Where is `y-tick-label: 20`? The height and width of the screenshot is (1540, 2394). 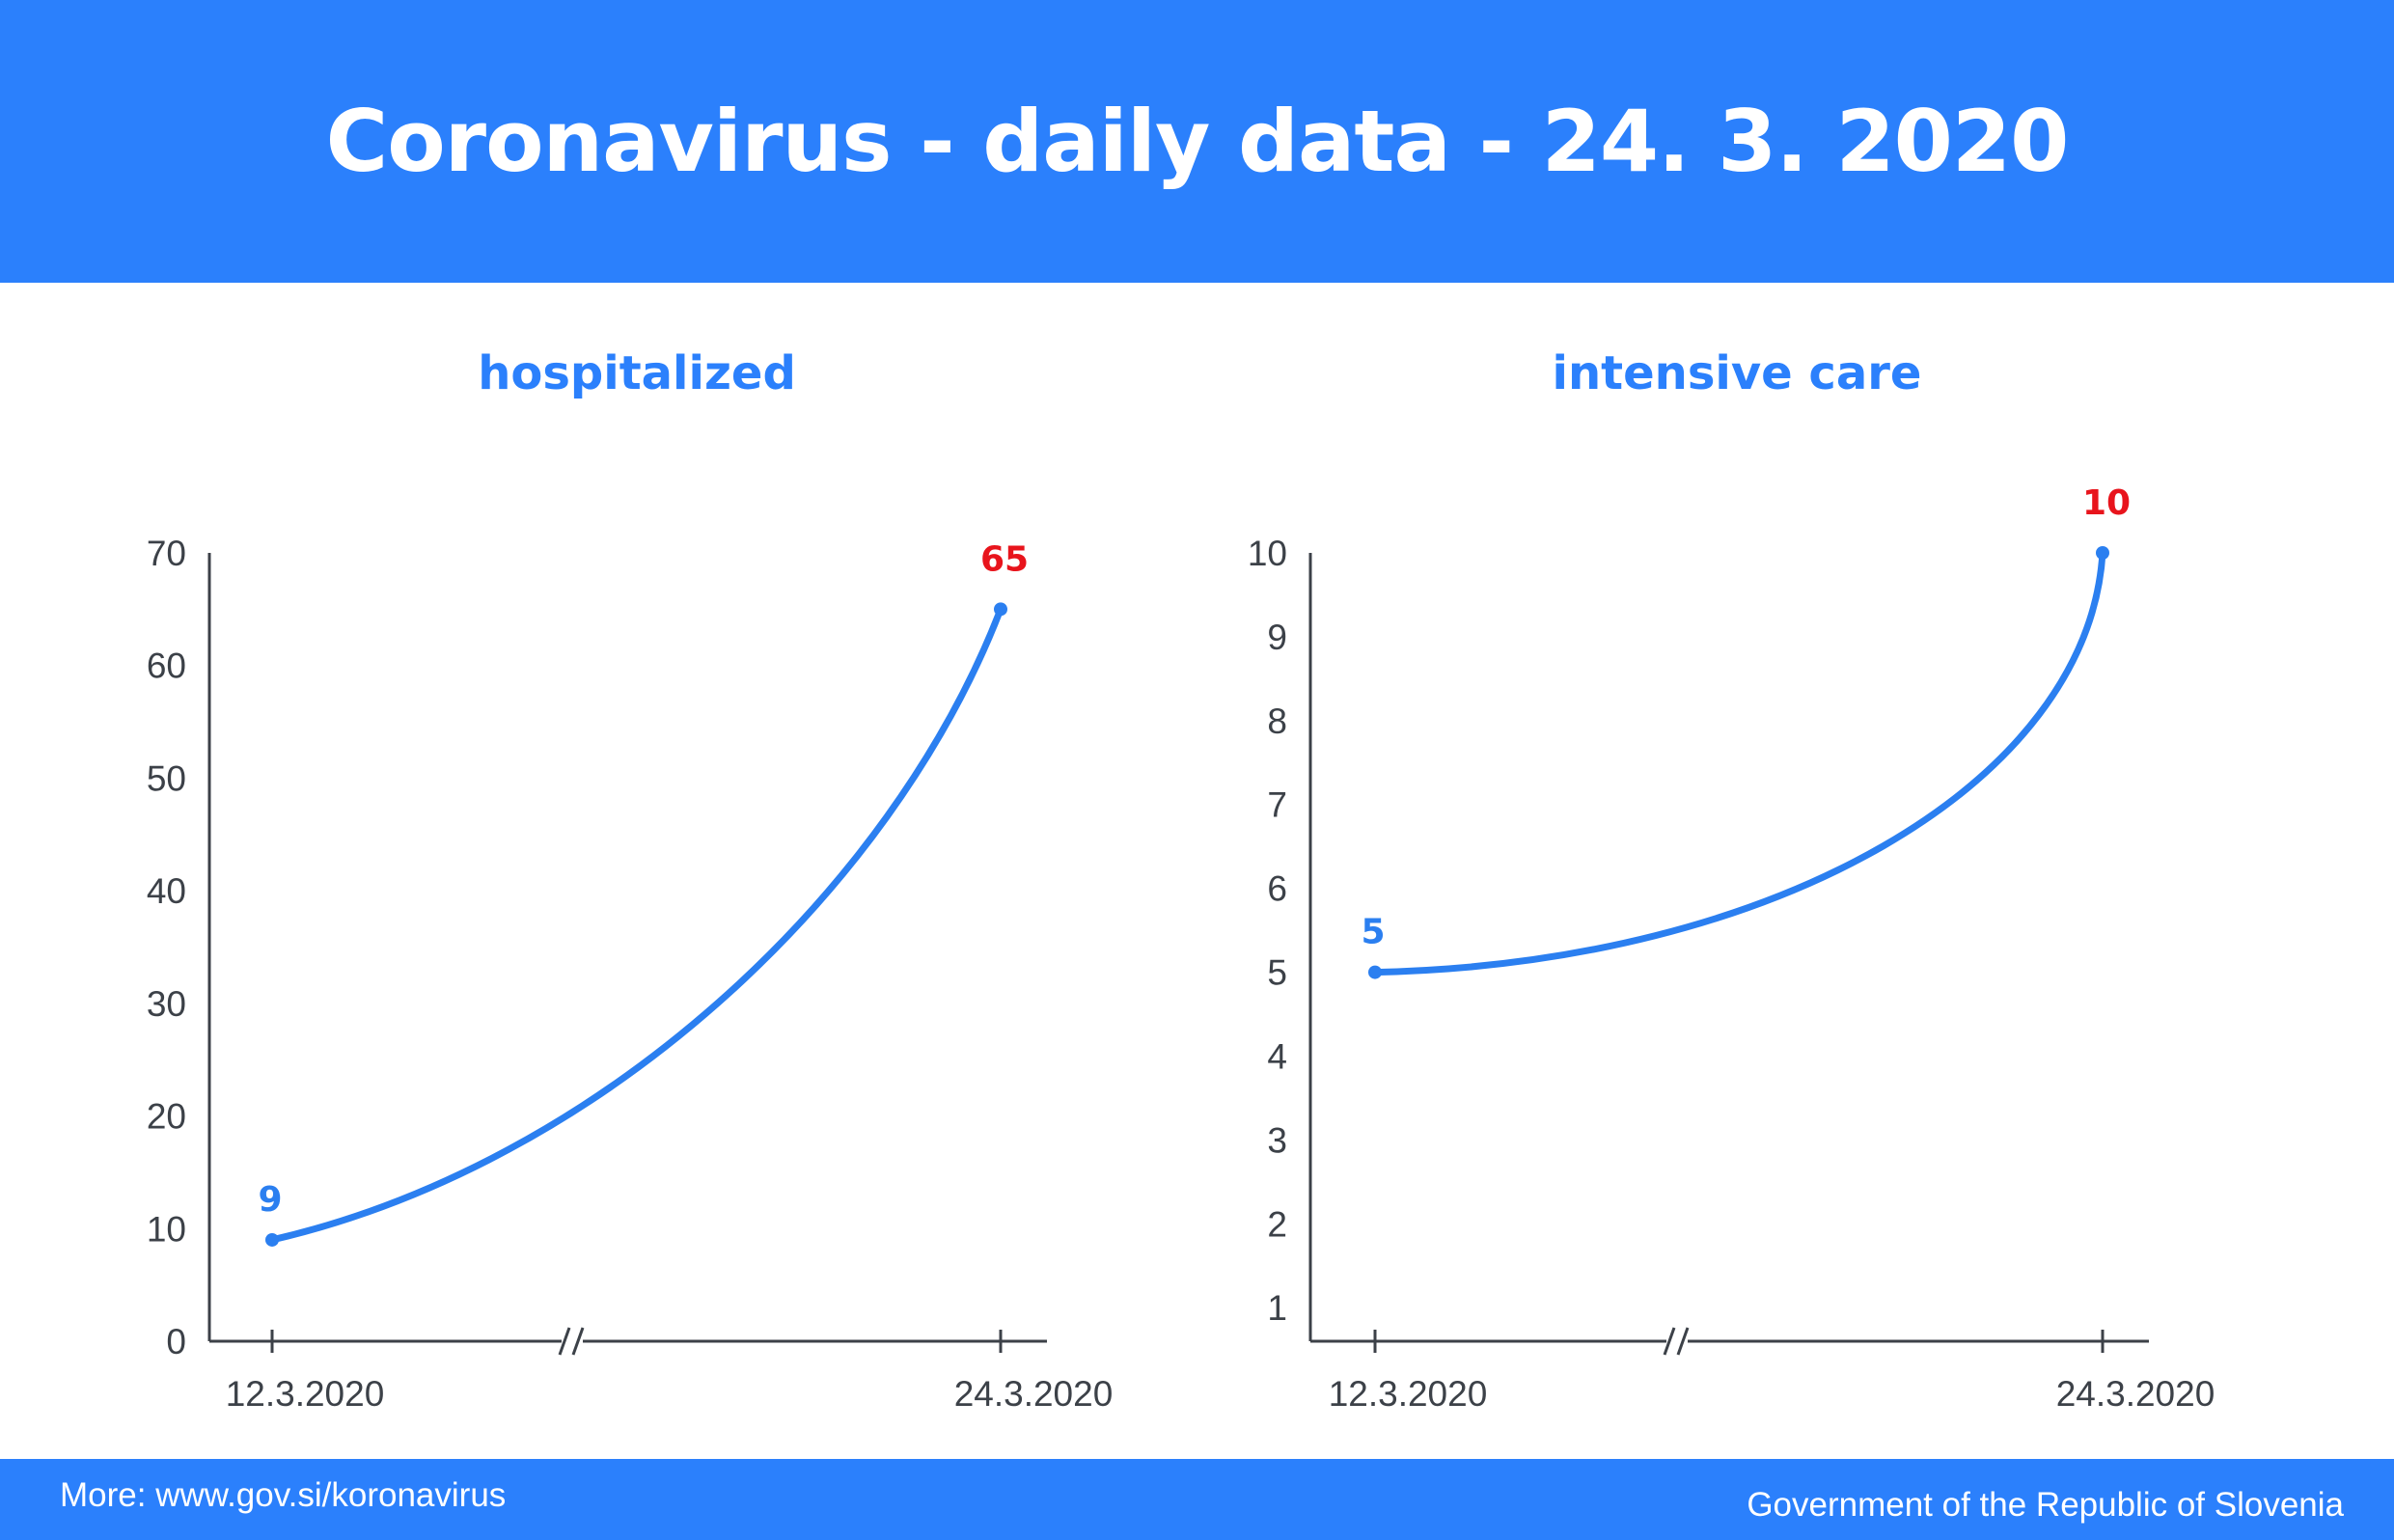 y-tick-label: 20 is located at coordinates (166, 1117).